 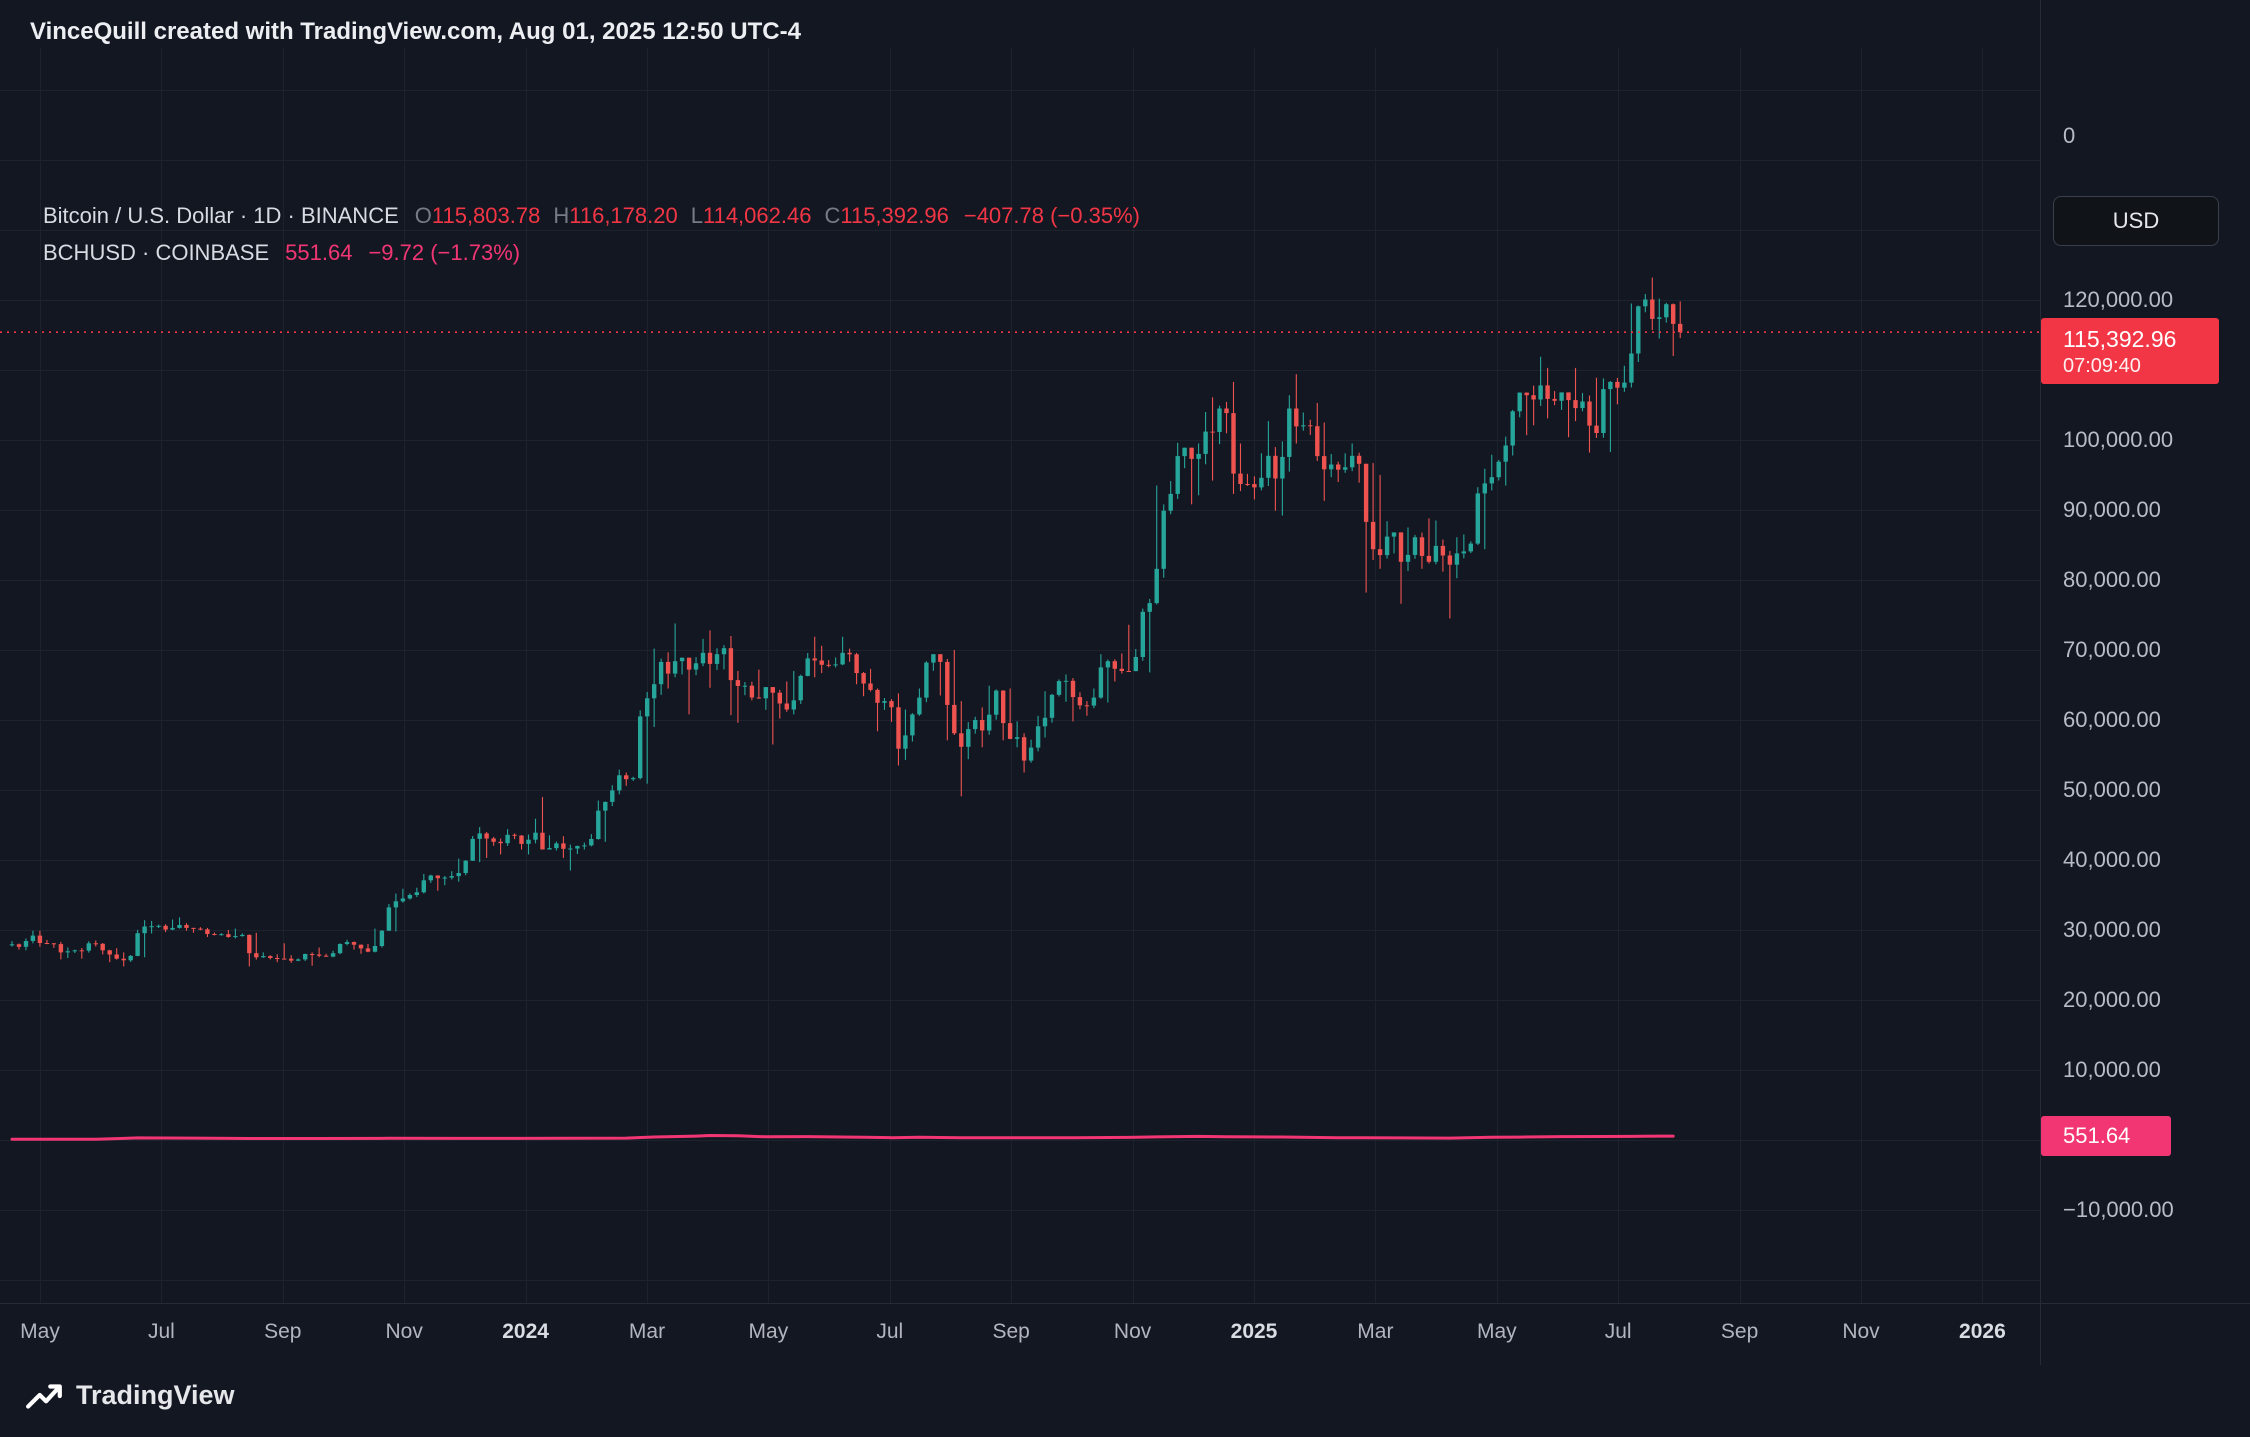 What do you see at coordinates (561, 215) in the screenshot?
I see `high-label: H` at bounding box center [561, 215].